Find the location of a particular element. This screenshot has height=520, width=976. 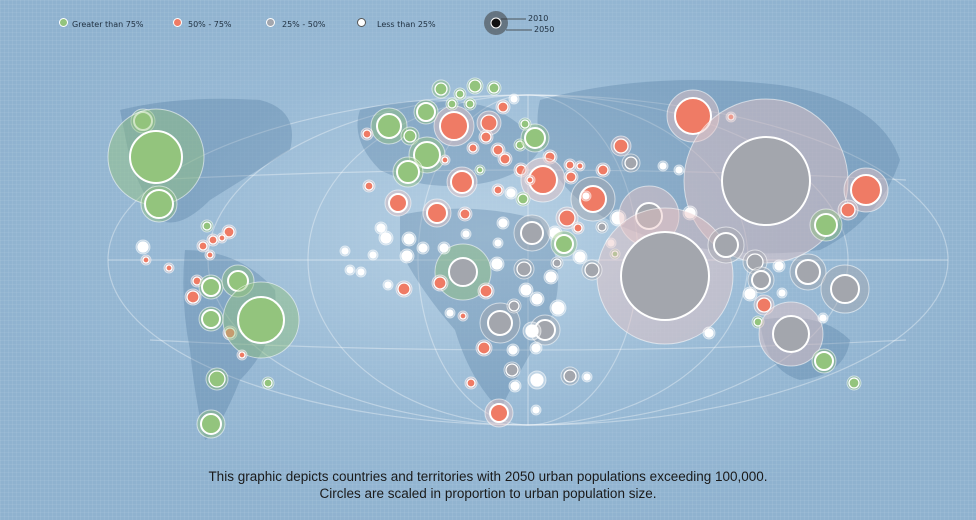

legend-label-25-50: 25% - 50% is located at coordinates (304, 24).